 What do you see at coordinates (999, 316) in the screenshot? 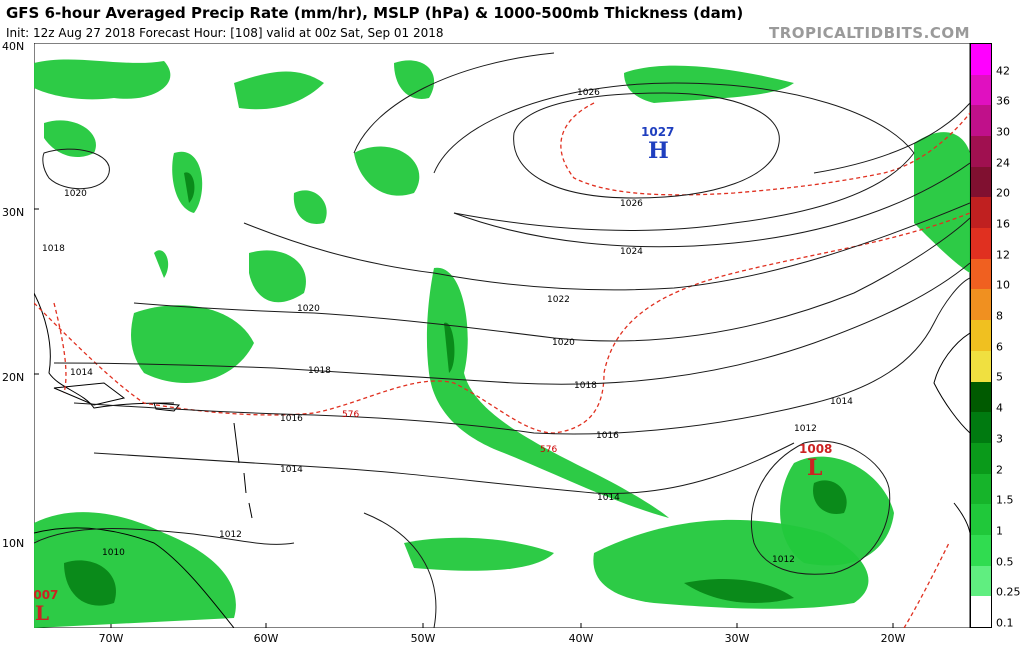
I see `legend-label: 8` at bounding box center [999, 316].